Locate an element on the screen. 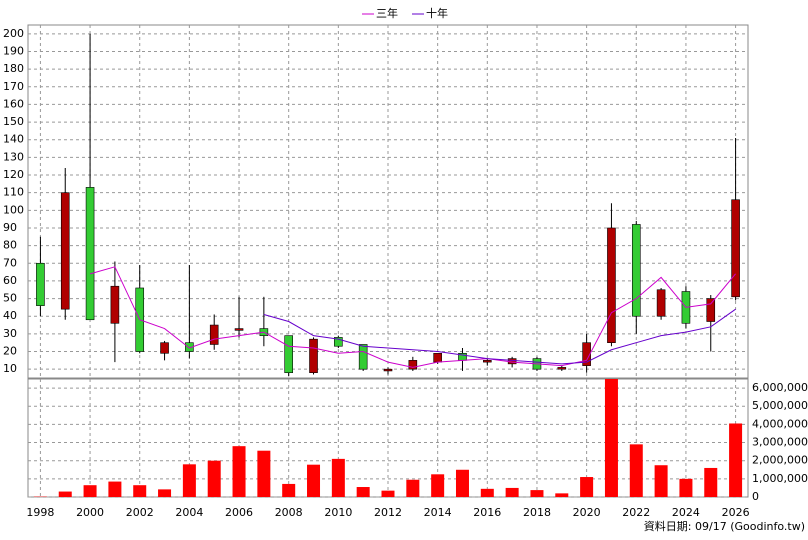  y-tick-label: 10 is located at coordinates (10, 368).